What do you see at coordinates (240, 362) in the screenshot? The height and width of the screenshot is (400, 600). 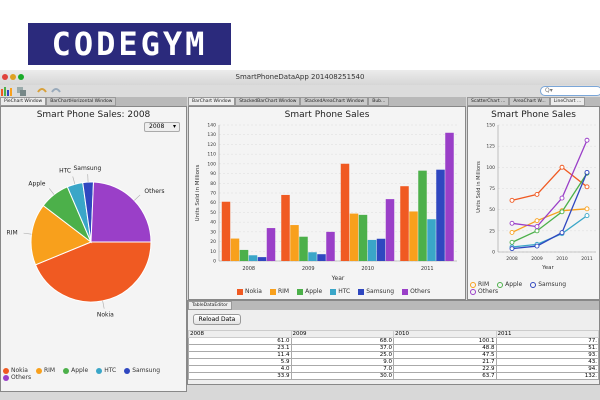 I see `table-cell: 5.9` at bounding box center [240, 362].